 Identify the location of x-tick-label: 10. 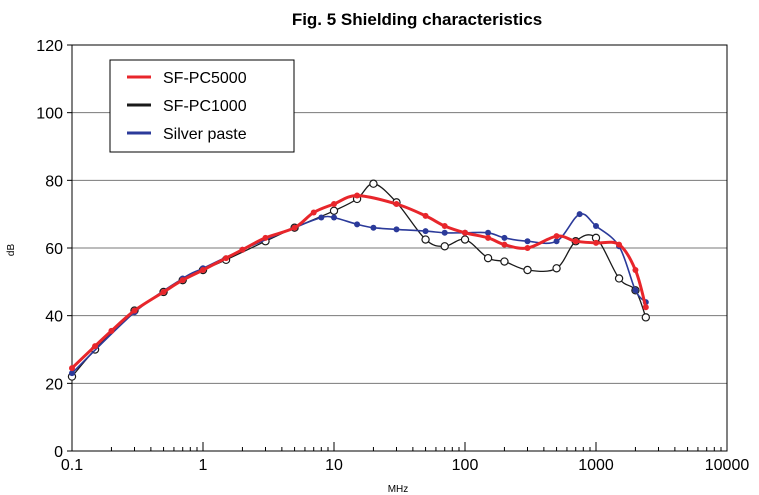
(334, 465).